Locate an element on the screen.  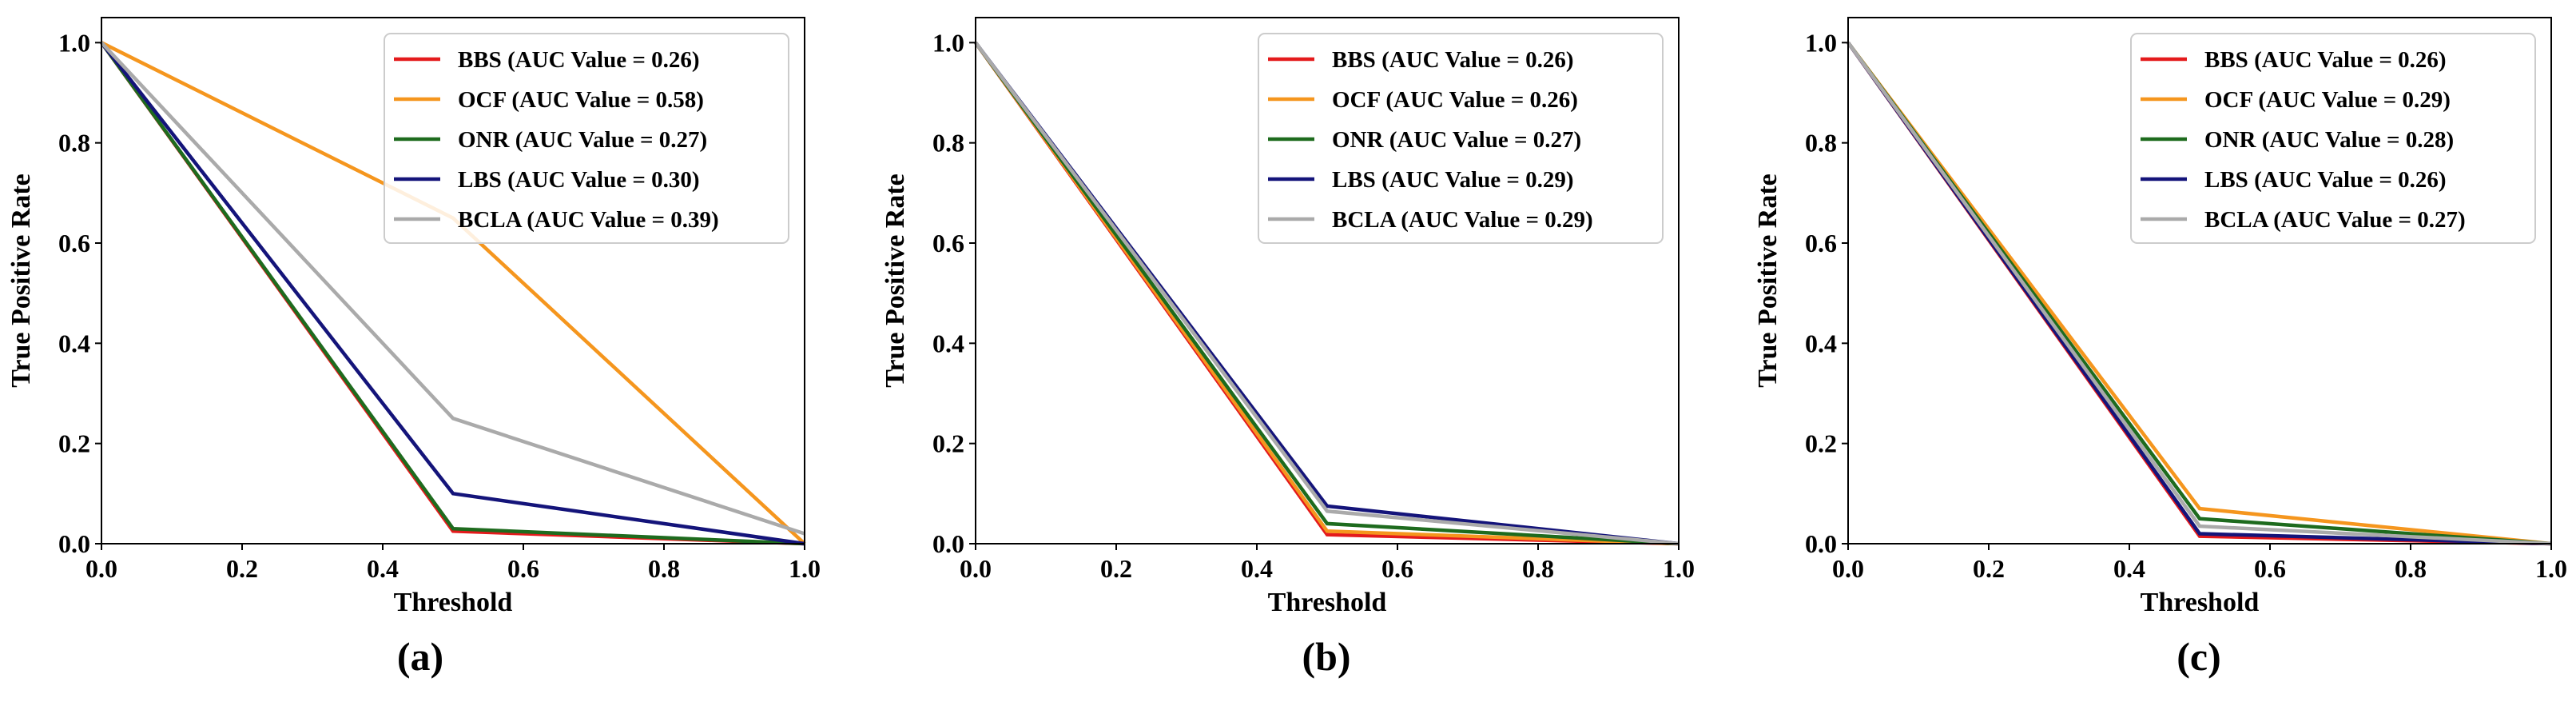
panel-label: (b) is located at coordinates (1326, 656).